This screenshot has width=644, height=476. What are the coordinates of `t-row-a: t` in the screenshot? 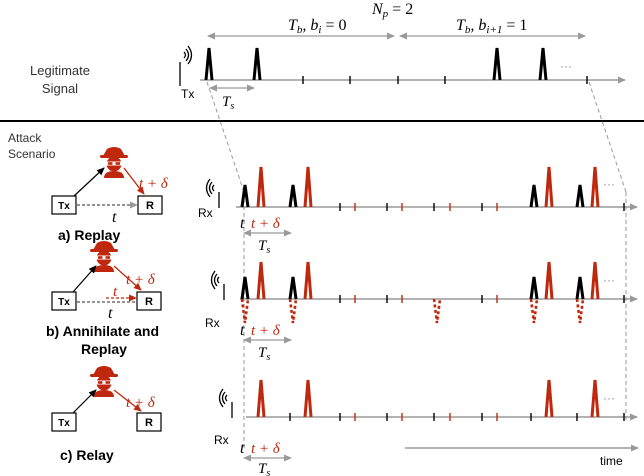 It's located at (242, 223).